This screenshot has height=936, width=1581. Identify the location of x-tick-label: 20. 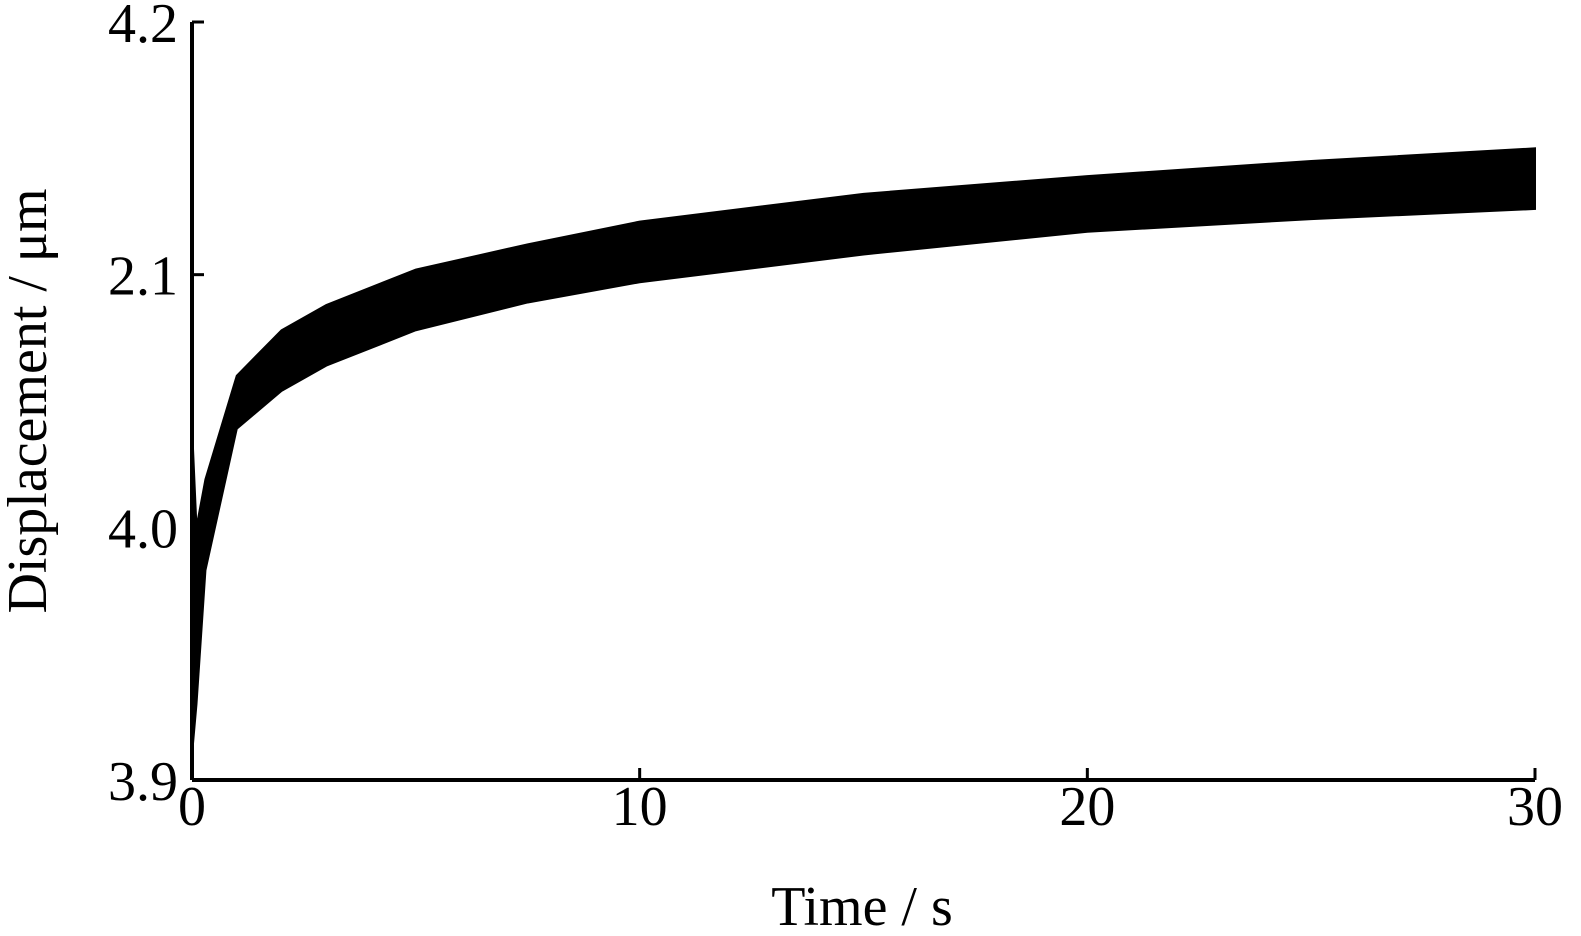
(1087, 807).